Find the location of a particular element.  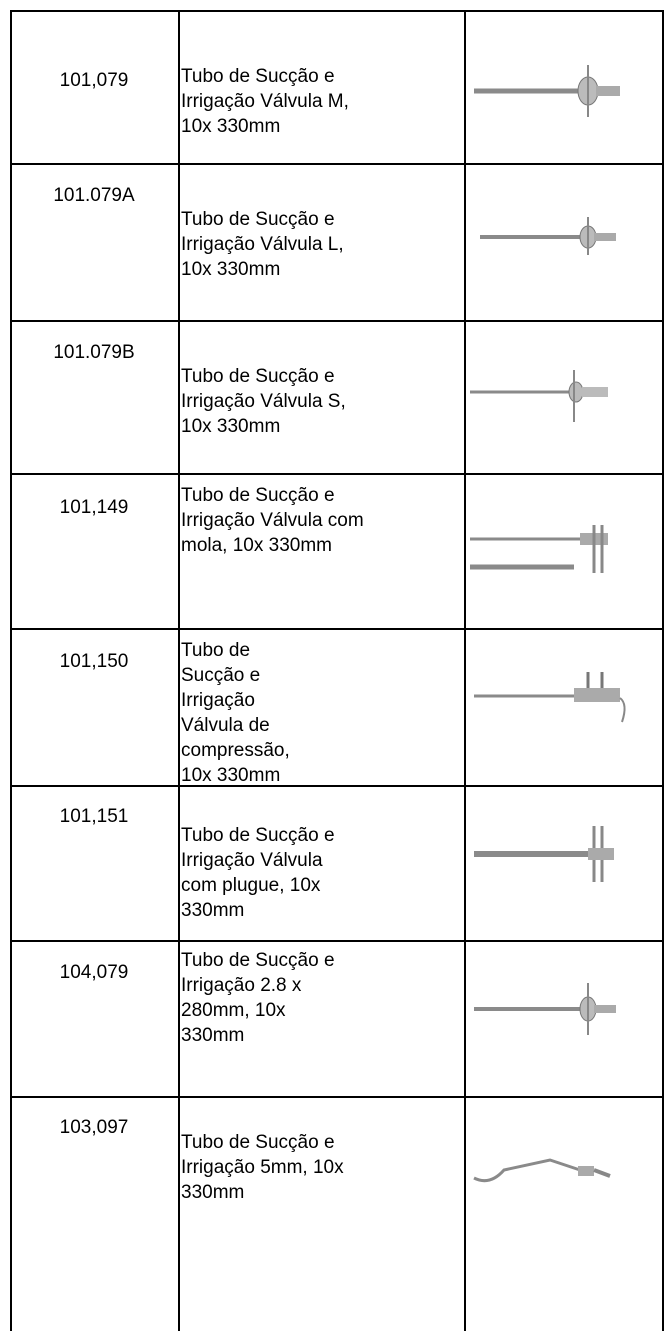

item-description: Irrigação Válvula M, is located at coordinates (265, 101).